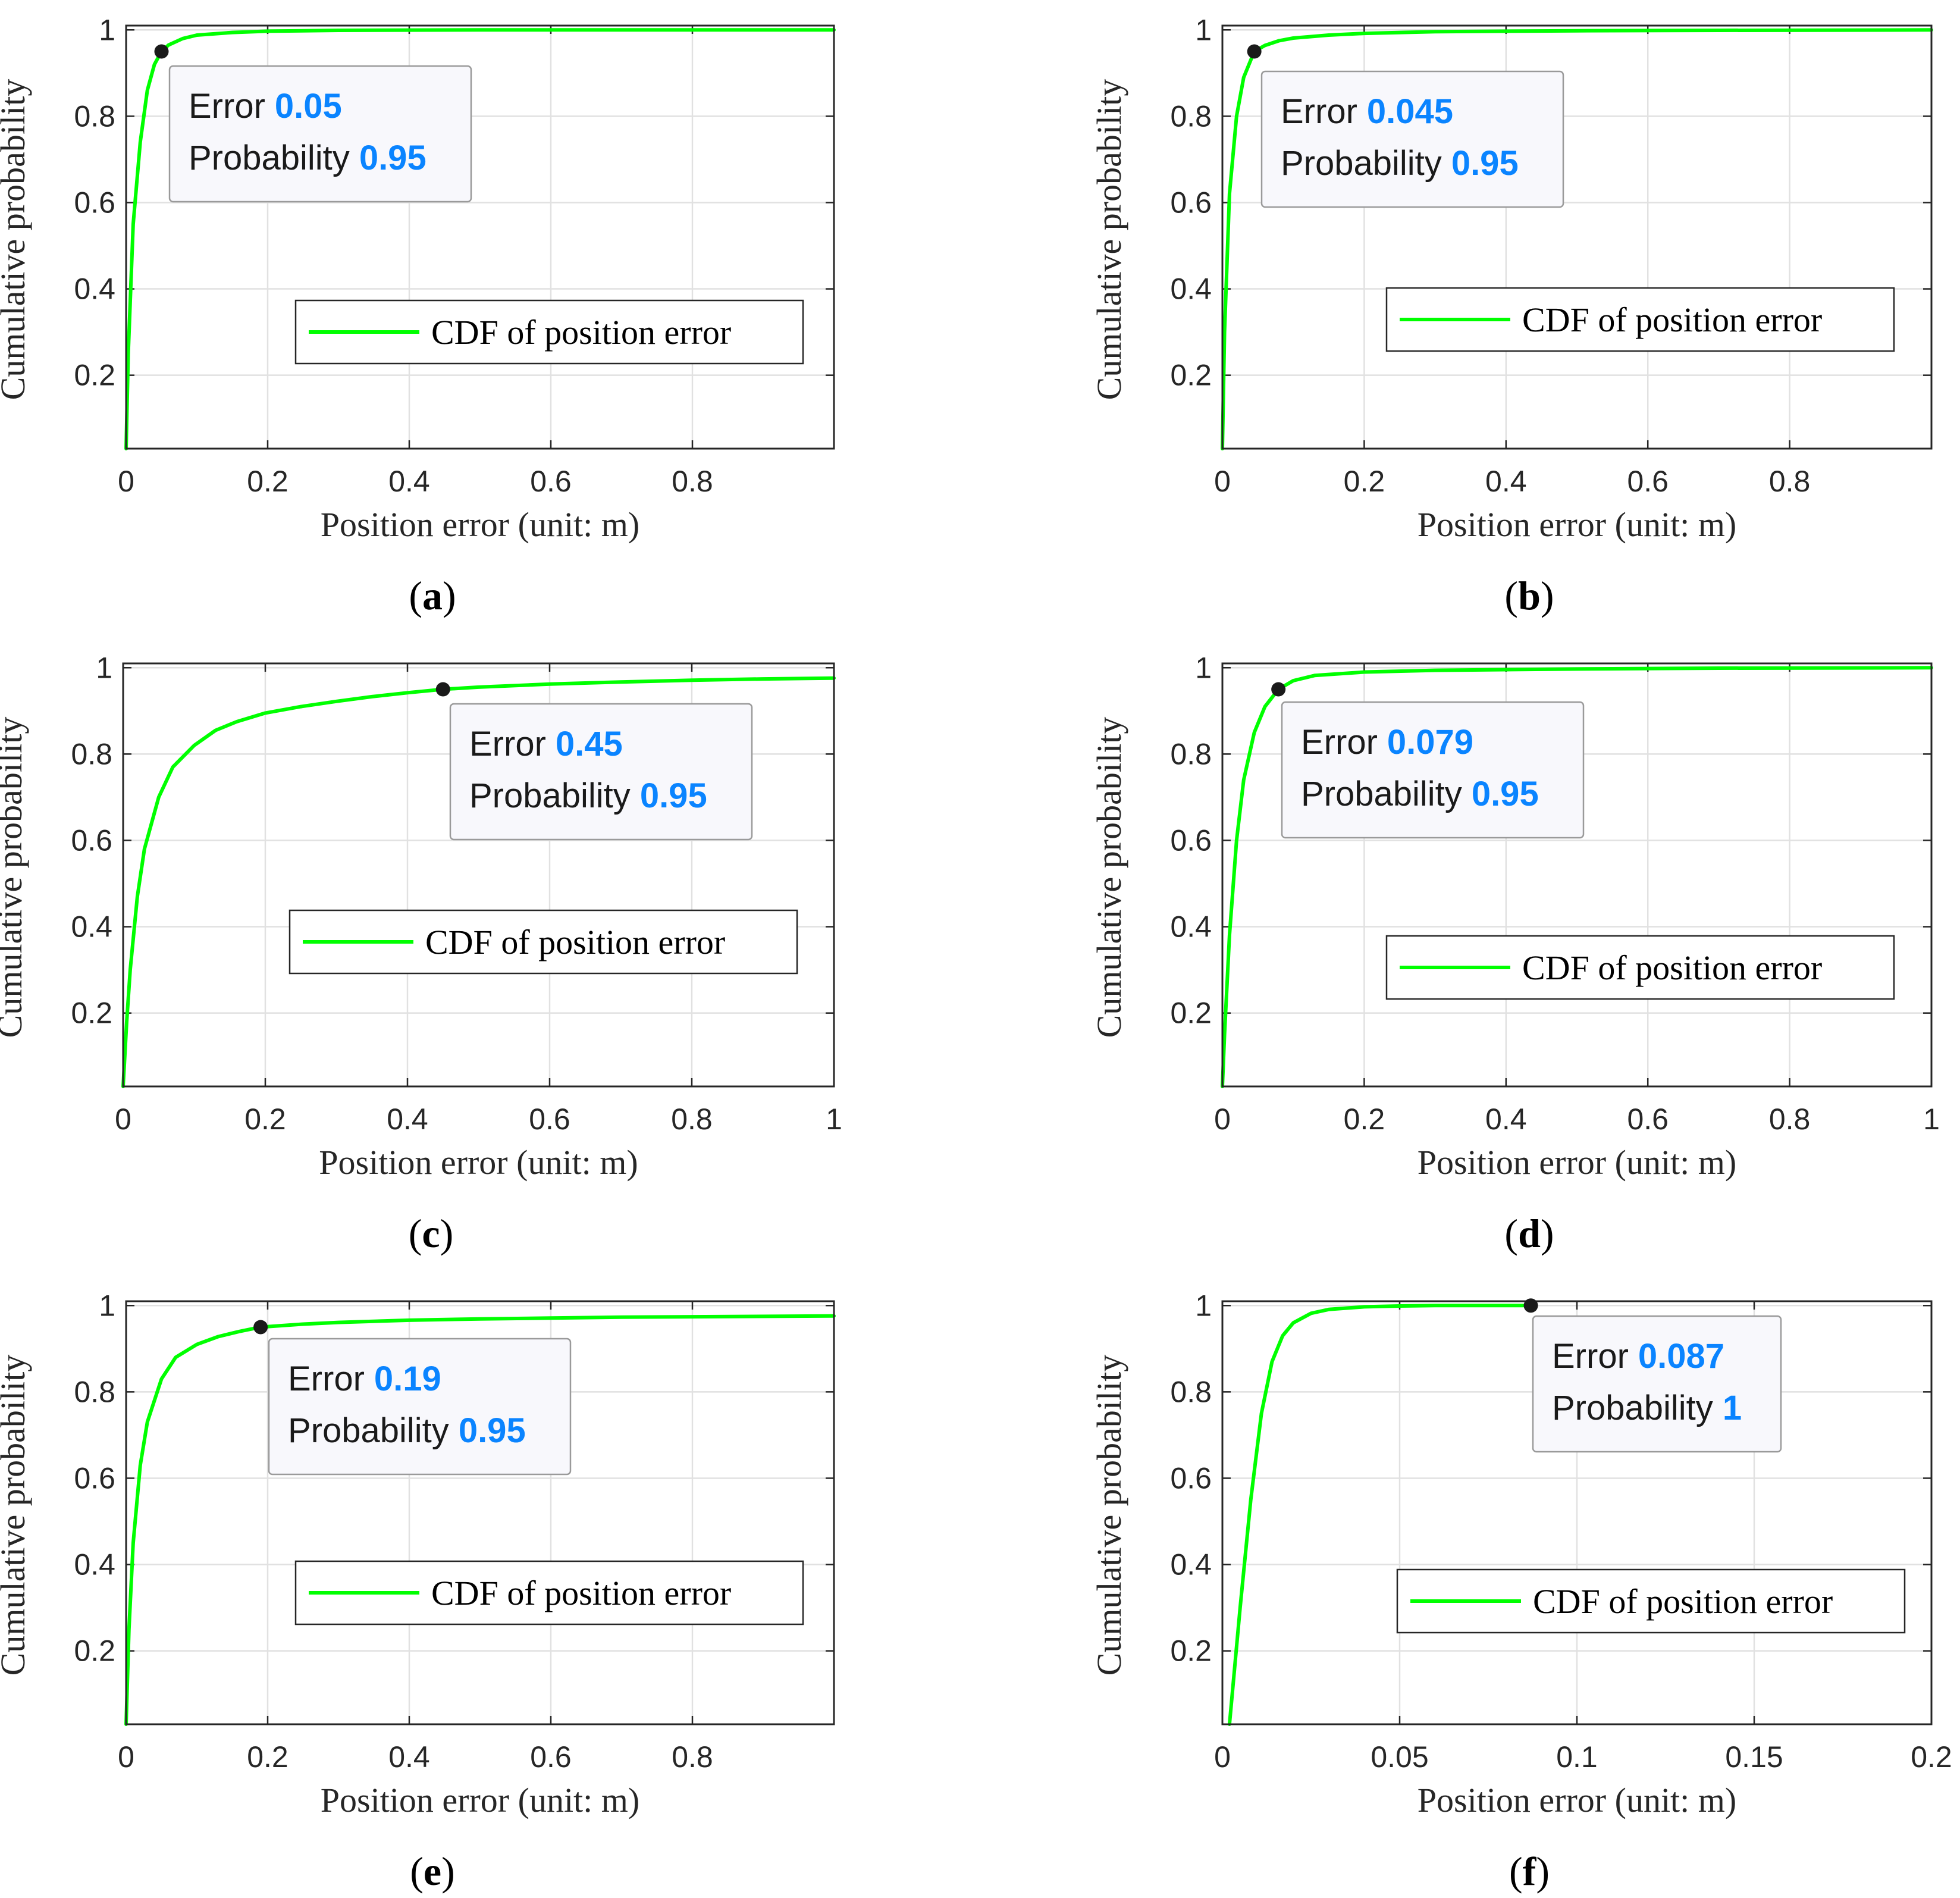 The height and width of the screenshot is (1898, 1960). I want to click on legend-frame, so click(1651, 1601).